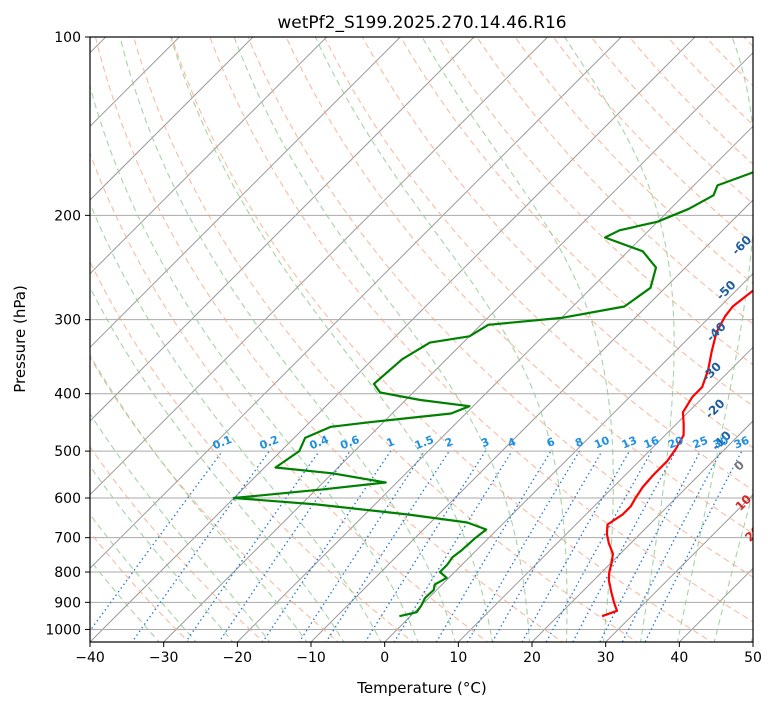 This screenshot has height=712, width=775. Describe the element at coordinates (716, 331) in the screenshot. I see `dry-adiabat-label: -40` at that location.